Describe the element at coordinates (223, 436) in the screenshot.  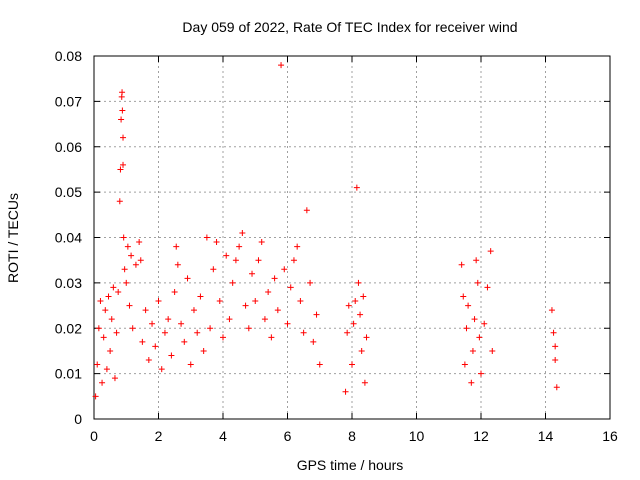
I see `x-tick-label: 4` at that location.